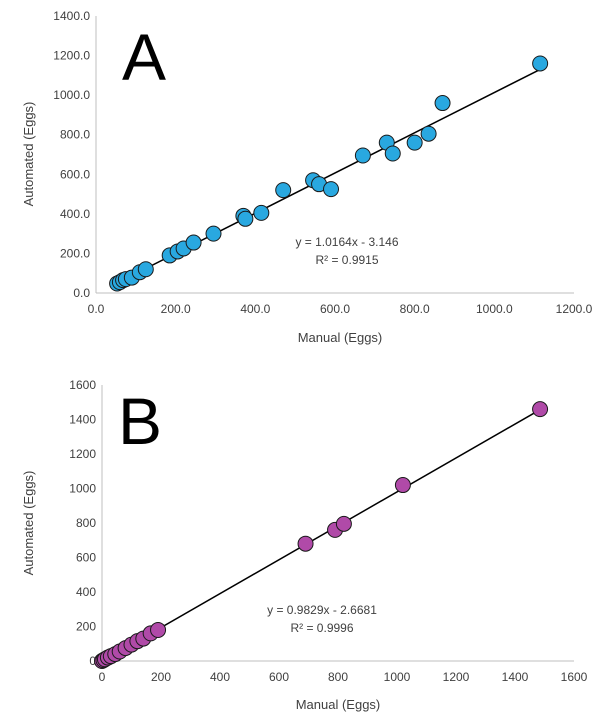 The height and width of the screenshot is (714, 606). Describe the element at coordinates (574, 309) in the screenshot. I see `x-tick-label: 1200.0` at that location.